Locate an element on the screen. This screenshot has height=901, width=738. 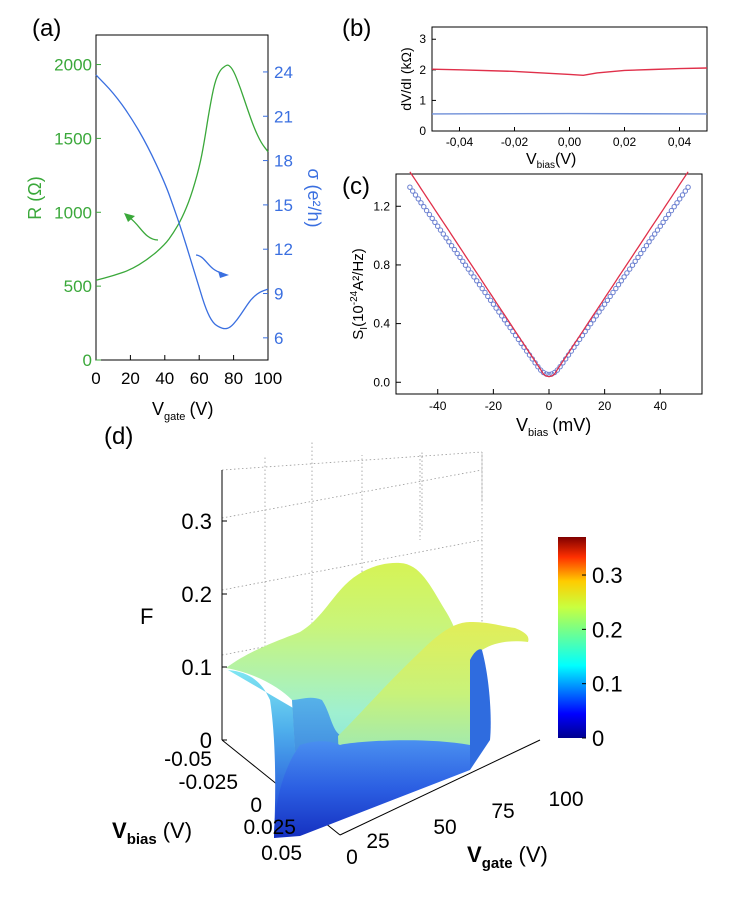
x-tick-label: -40 is located at coordinates (438, 406).